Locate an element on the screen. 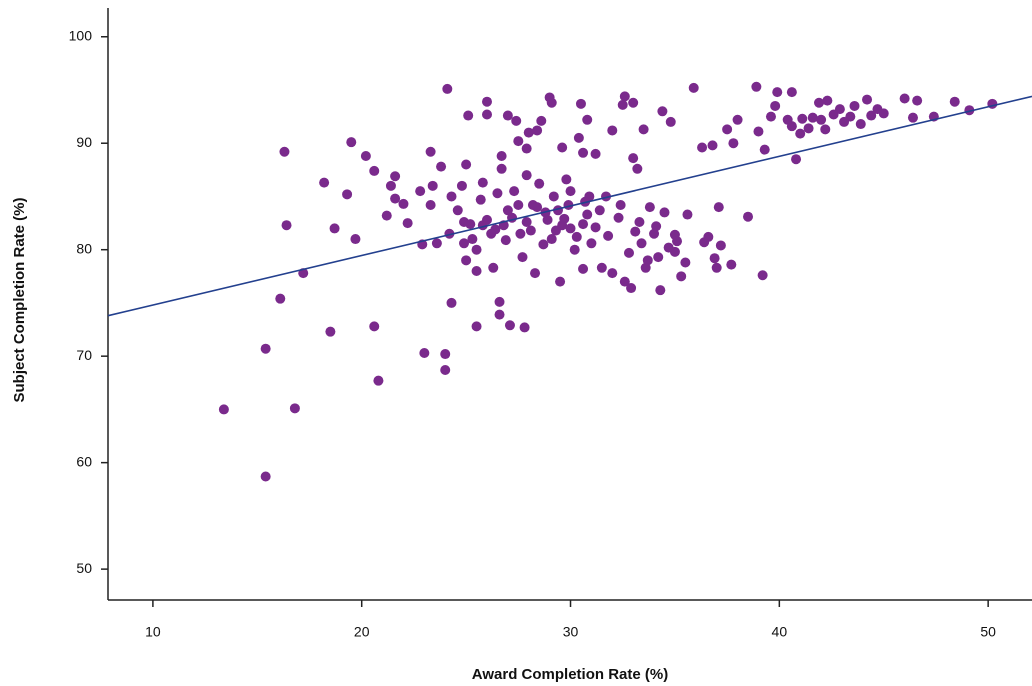  x-axis-title: Award Completion Rate (%) is located at coordinates (570, 674).